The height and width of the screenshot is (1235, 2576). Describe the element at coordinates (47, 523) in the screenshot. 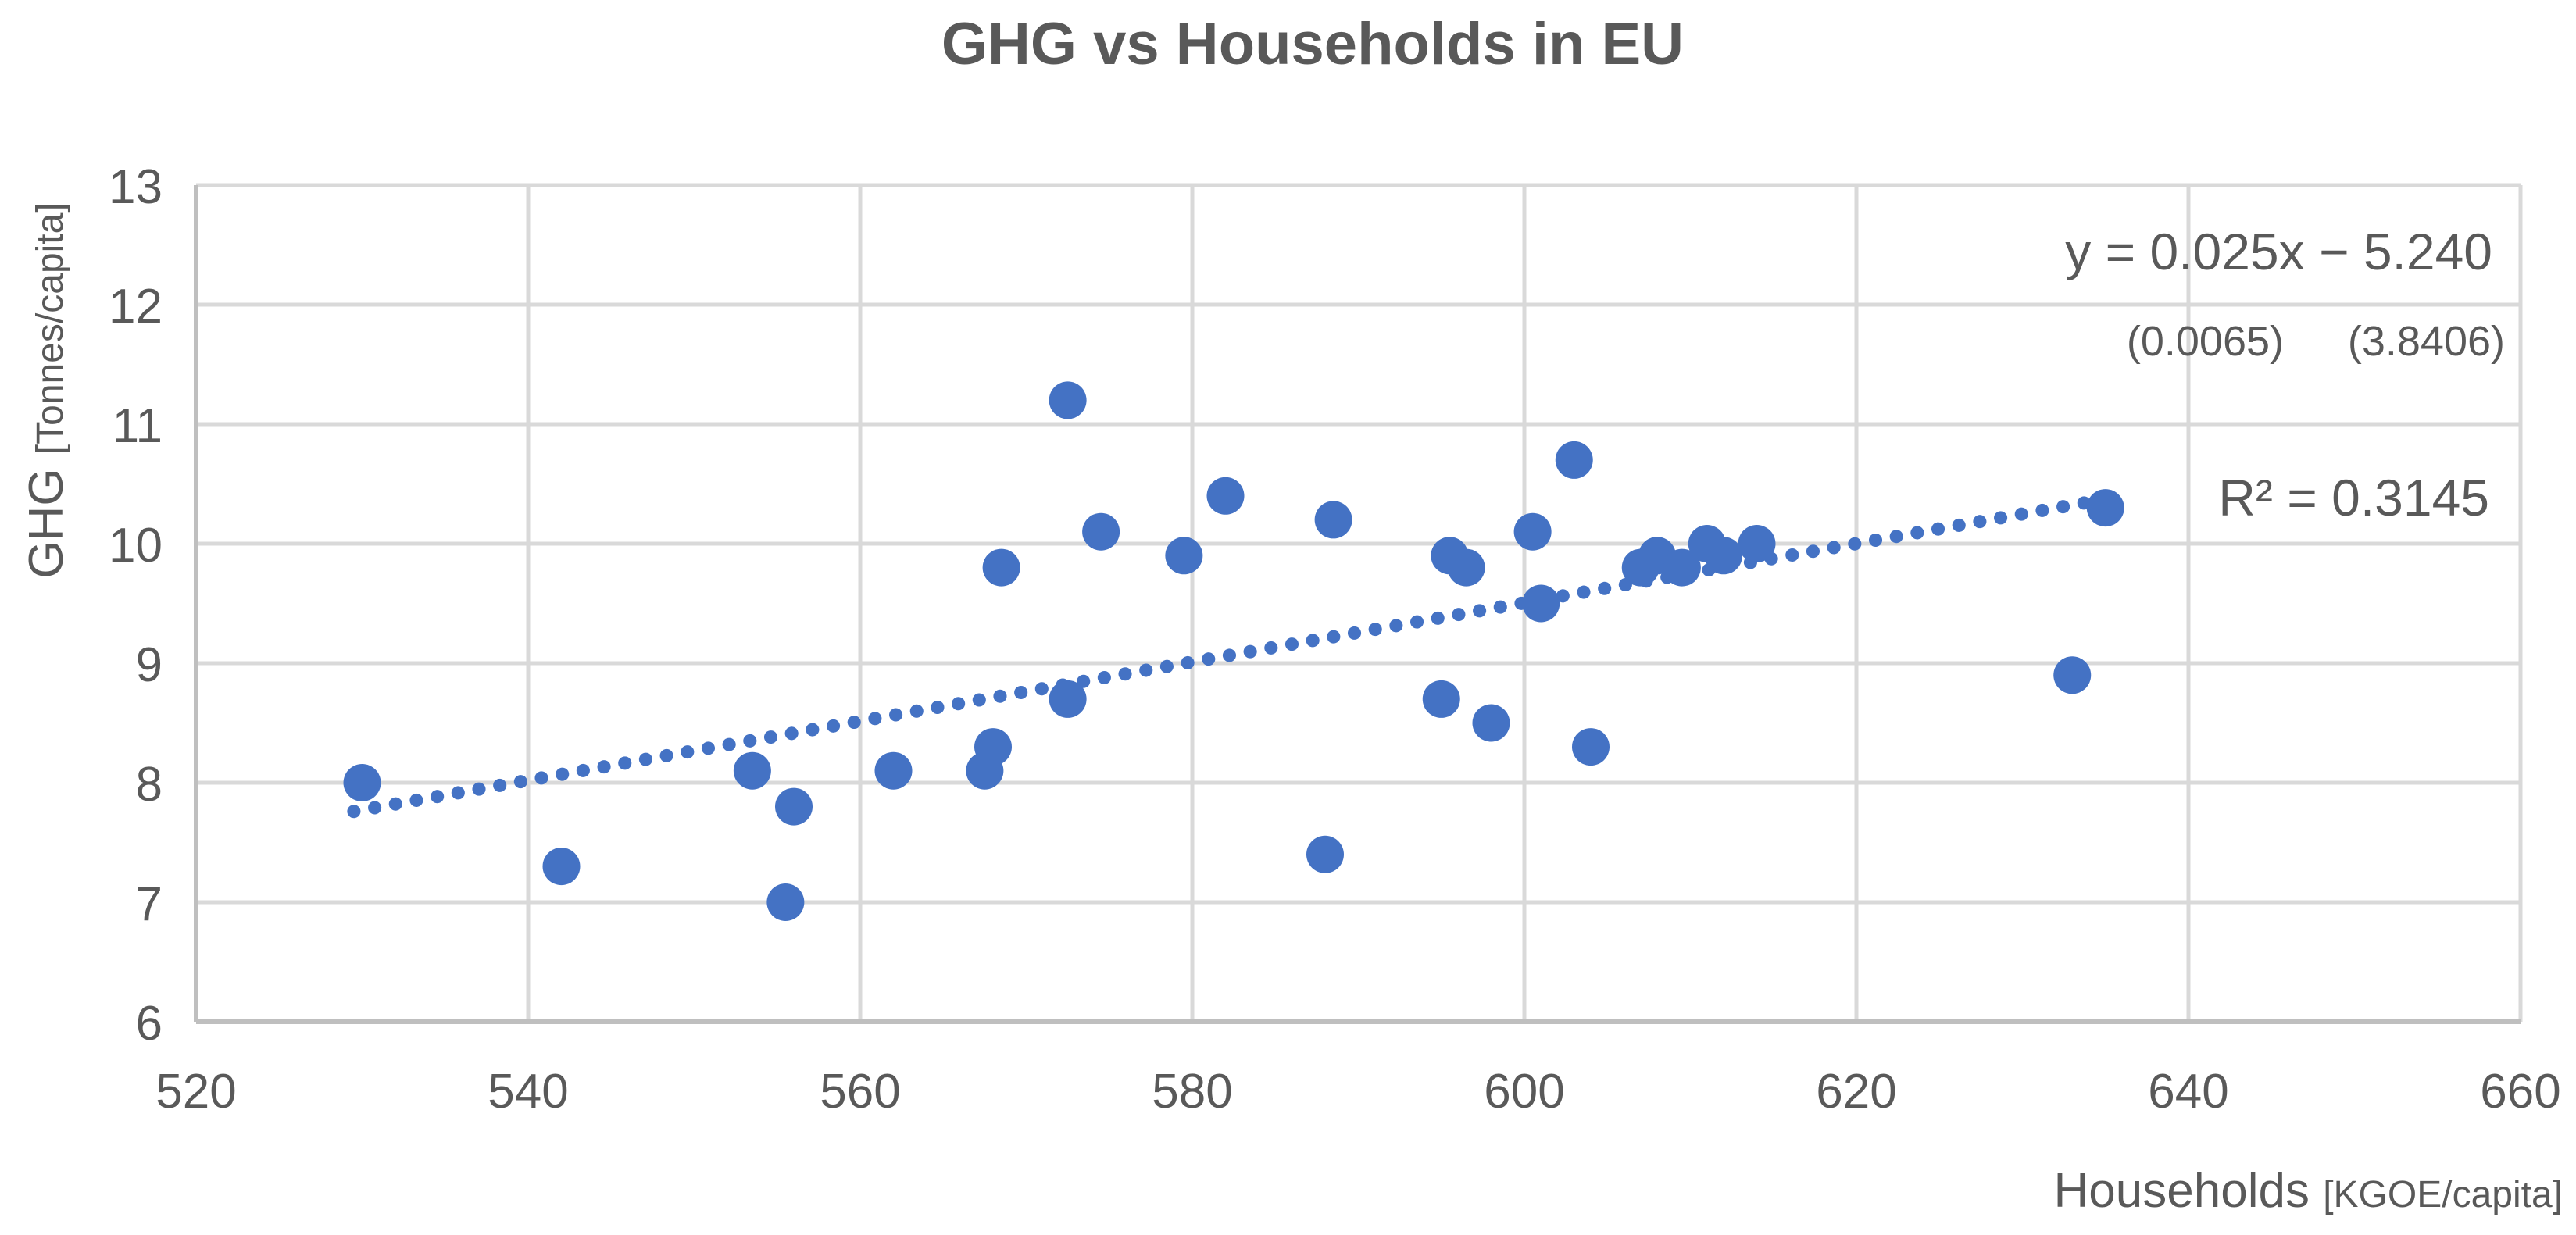

I see `y-axis-title-main: GHG` at that location.